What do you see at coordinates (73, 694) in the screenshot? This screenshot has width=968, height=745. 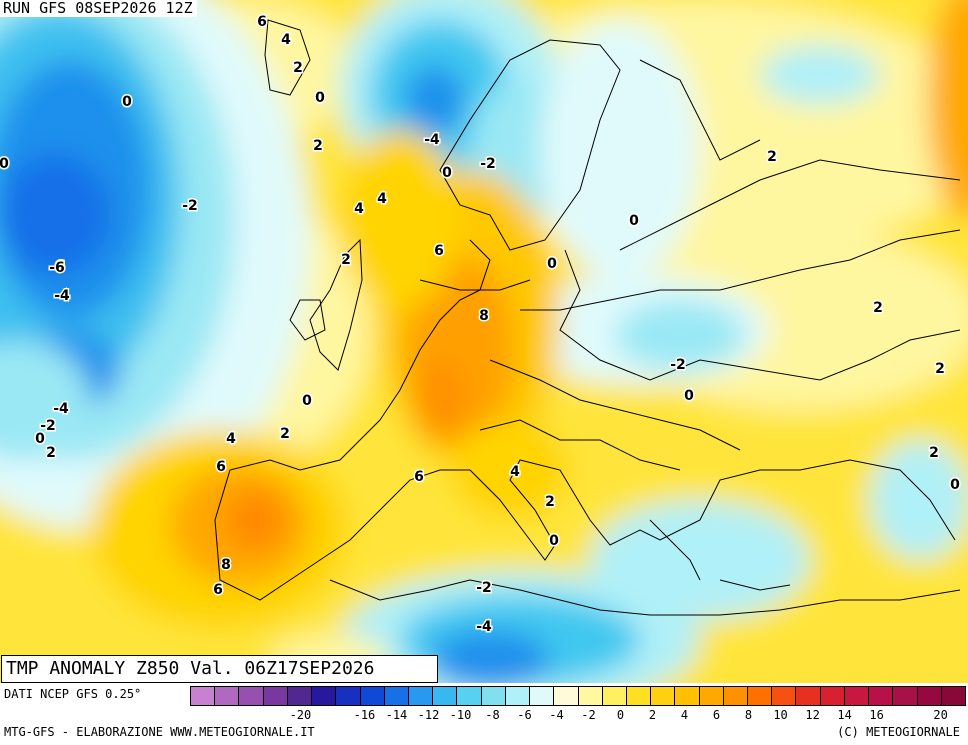 I see `data-source-label: DATI NCEP GFS 0.25°` at bounding box center [73, 694].